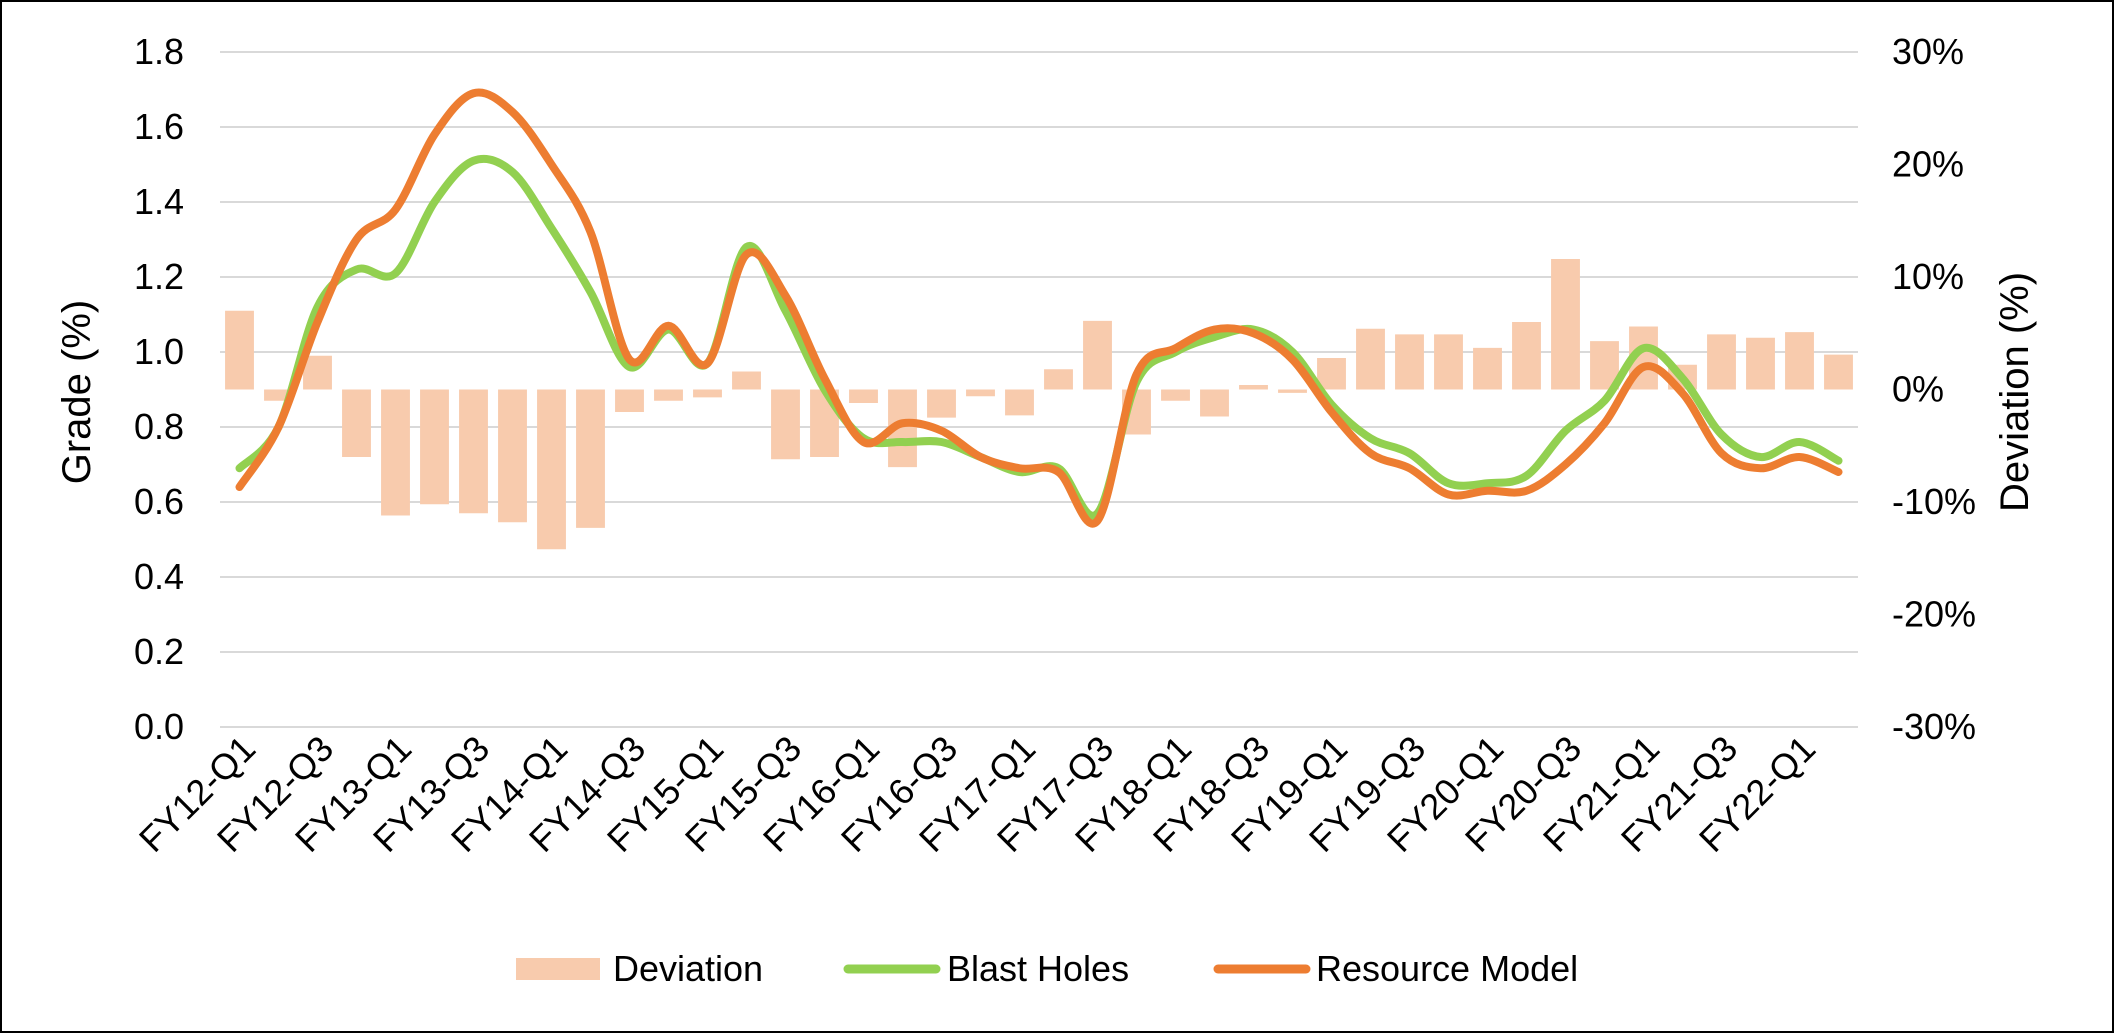  Describe the element at coordinates (159, 389) in the screenshot. I see `y-axis-left: 0.0 0.2 0.4 0.6 0.8 1.0 1.2 1.4 1.6 1.8` at that location.